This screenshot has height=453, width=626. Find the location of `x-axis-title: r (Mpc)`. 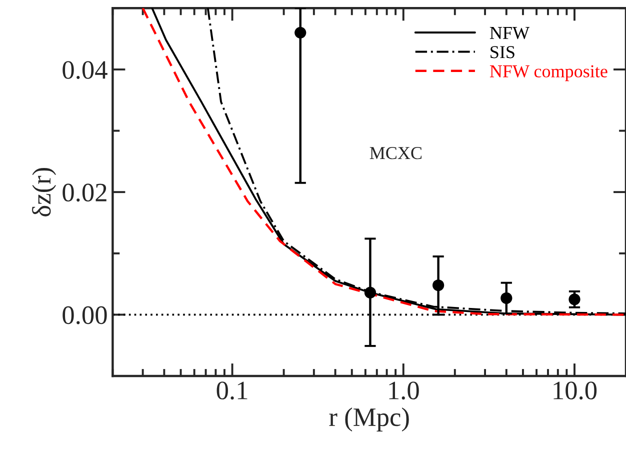

x-axis-title: r (Mpc) is located at coordinates (369, 420).